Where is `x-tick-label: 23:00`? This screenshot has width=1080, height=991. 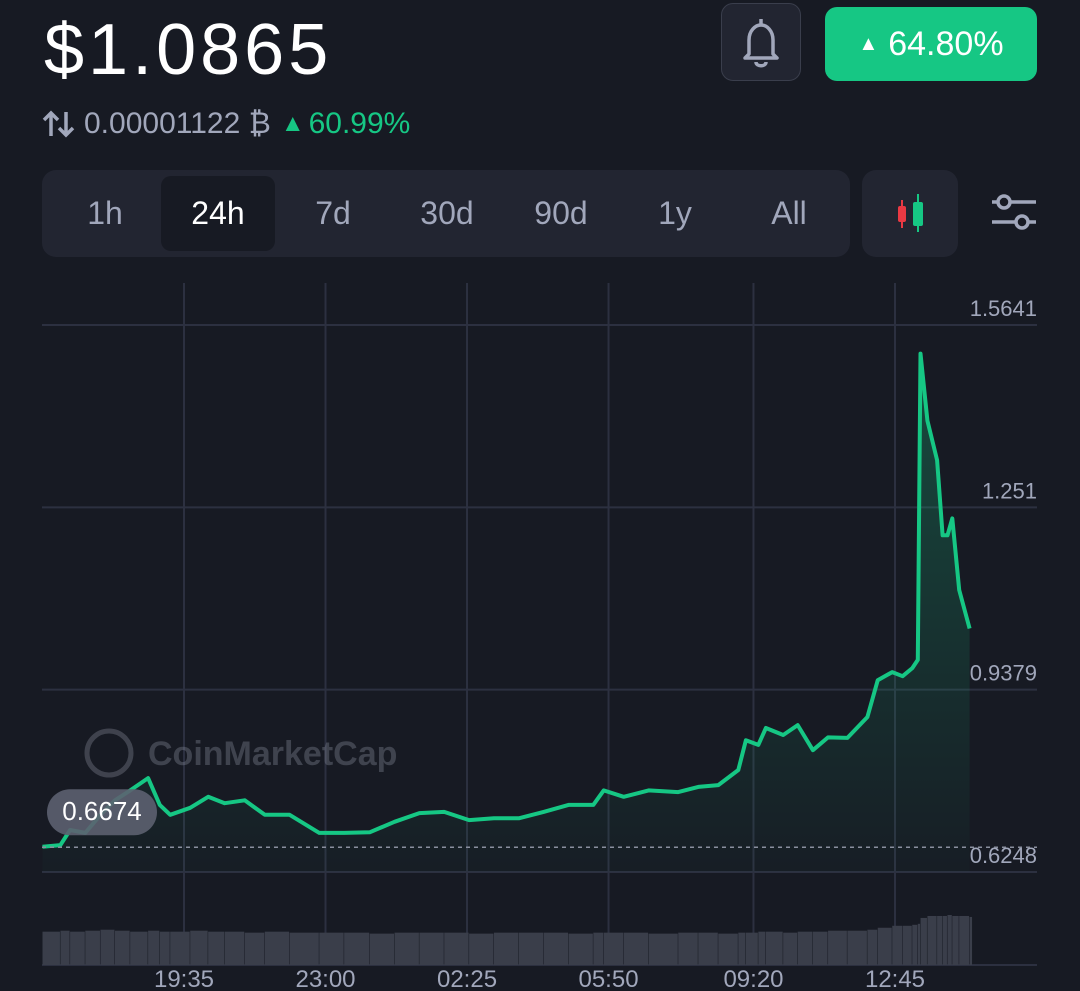
x-tick-label: 23:00 is located at coordinates (325, 978).